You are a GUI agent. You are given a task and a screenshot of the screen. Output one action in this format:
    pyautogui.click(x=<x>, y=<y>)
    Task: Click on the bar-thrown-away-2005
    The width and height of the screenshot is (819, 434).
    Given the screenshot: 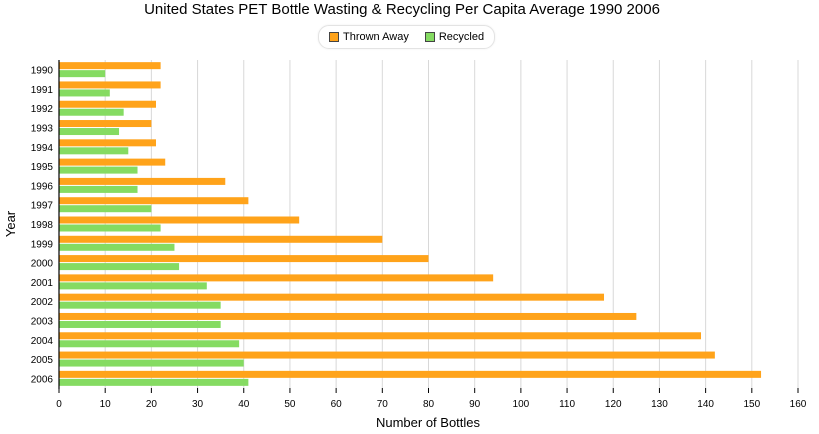 What is the action you would take?
    pyautogui.click(x=387, y=355)
    